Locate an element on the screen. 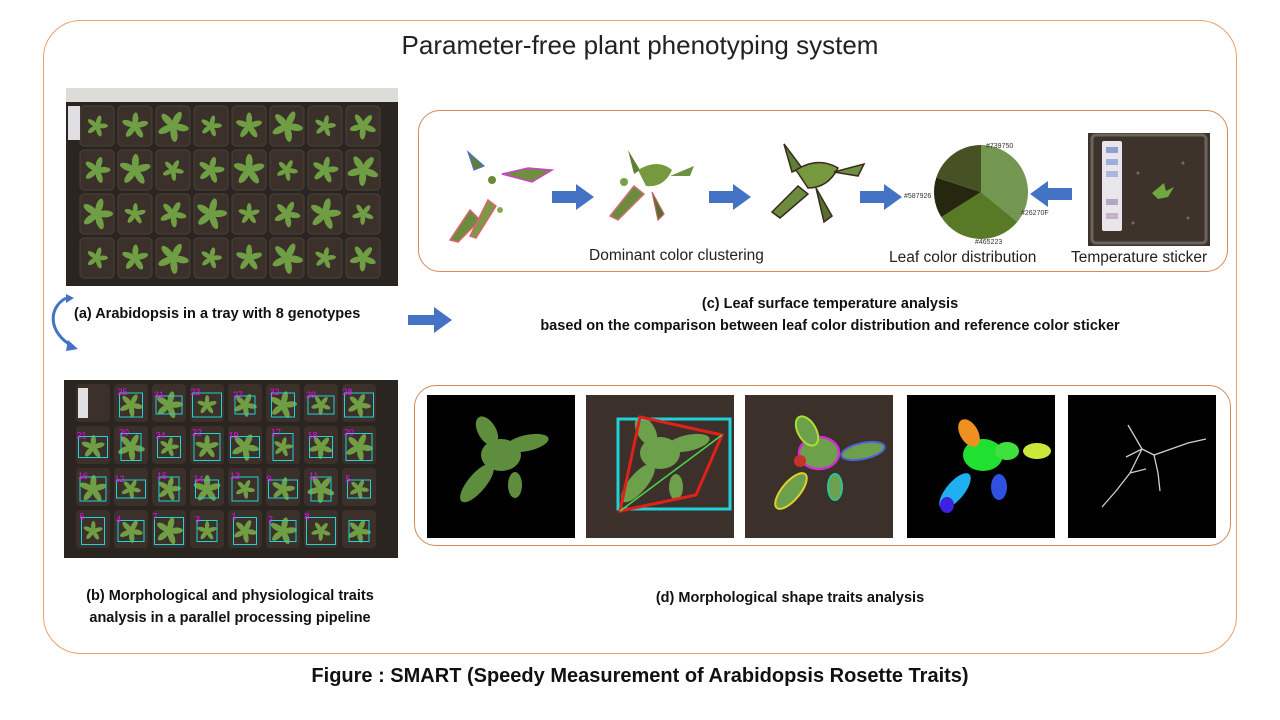 Image resolution: width=1280 pixels, height=720 pixels. hull-svg is located at coordinates (660, 466).